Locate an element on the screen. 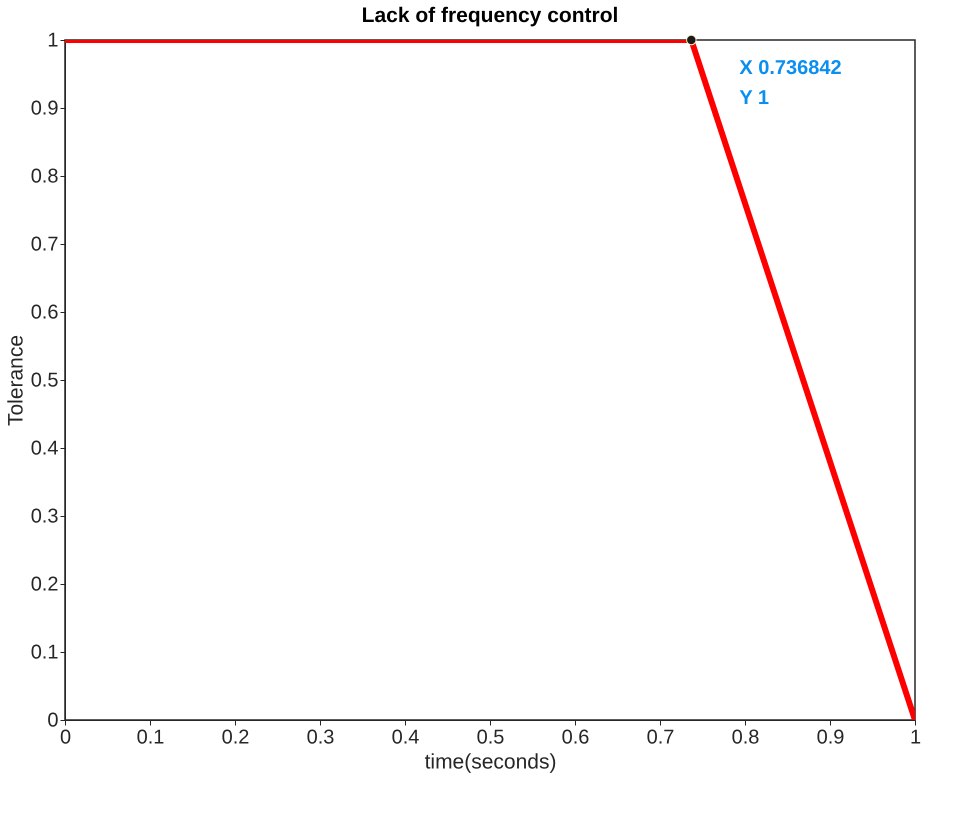 This screenshot has height=814, width=966. y-tick-label: 0.9 is located at coordinates (44, 109).